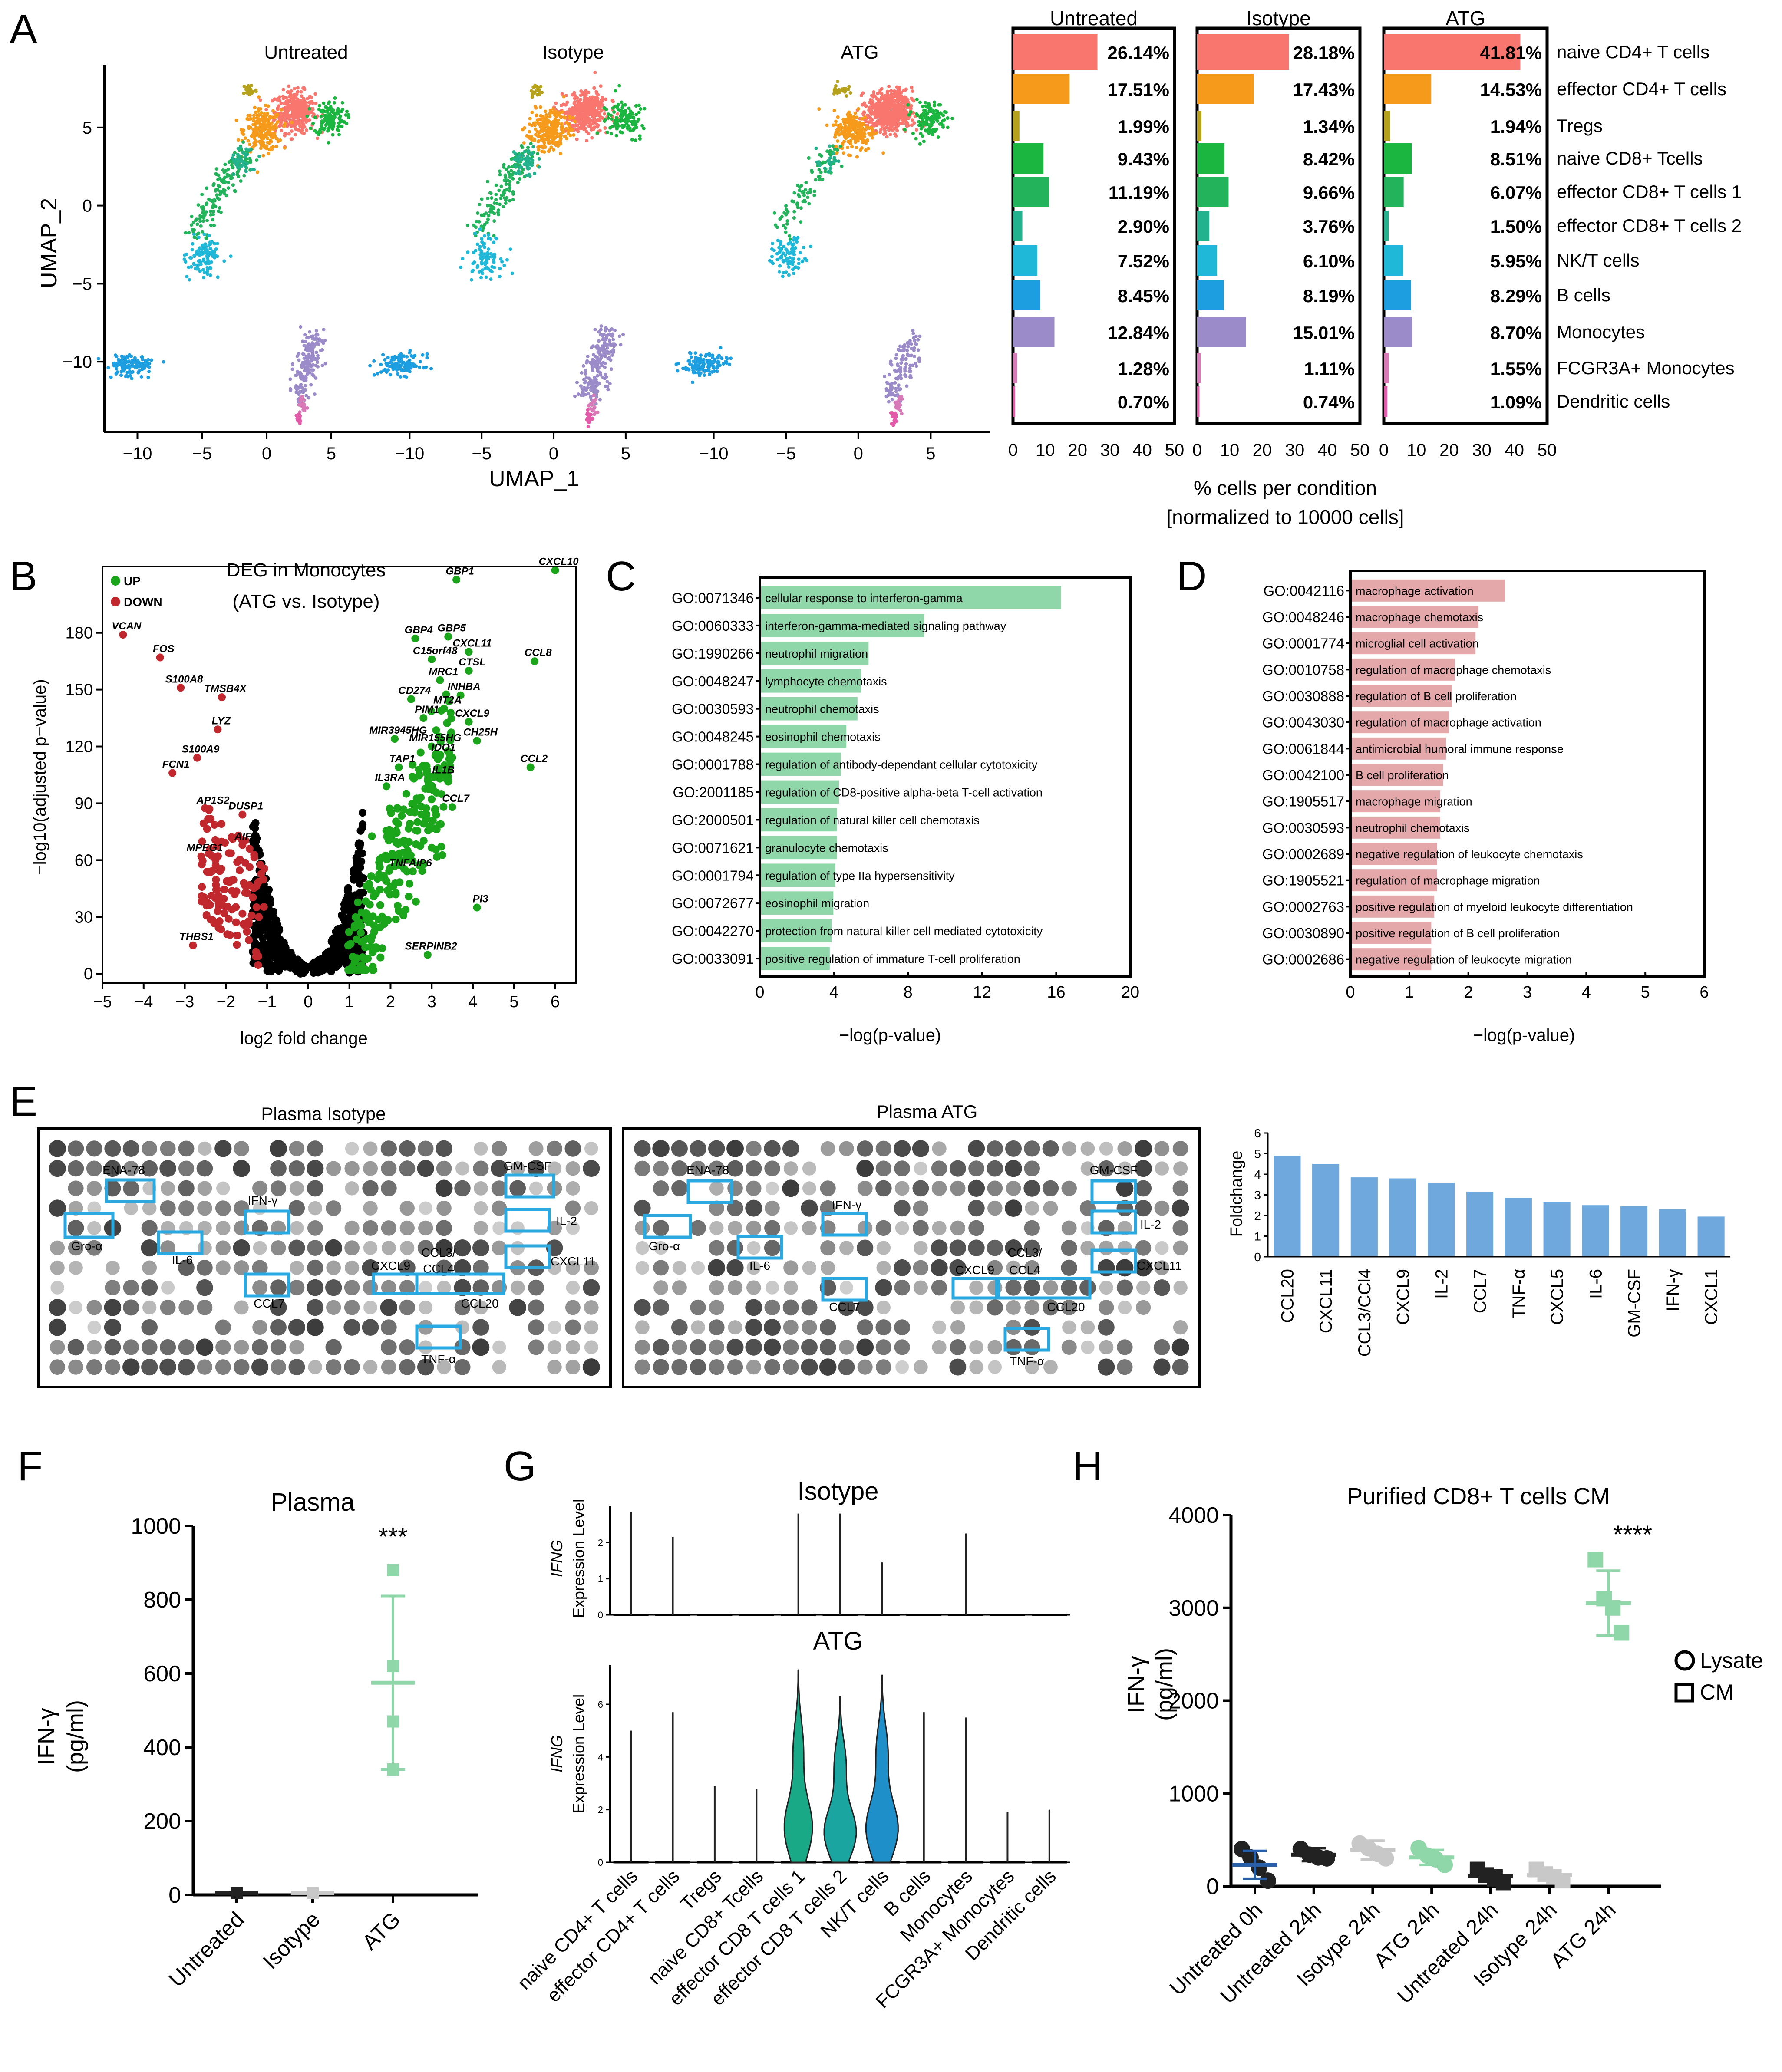  I want to click on go-term-id: GO:0030890, so click(1303, 933).